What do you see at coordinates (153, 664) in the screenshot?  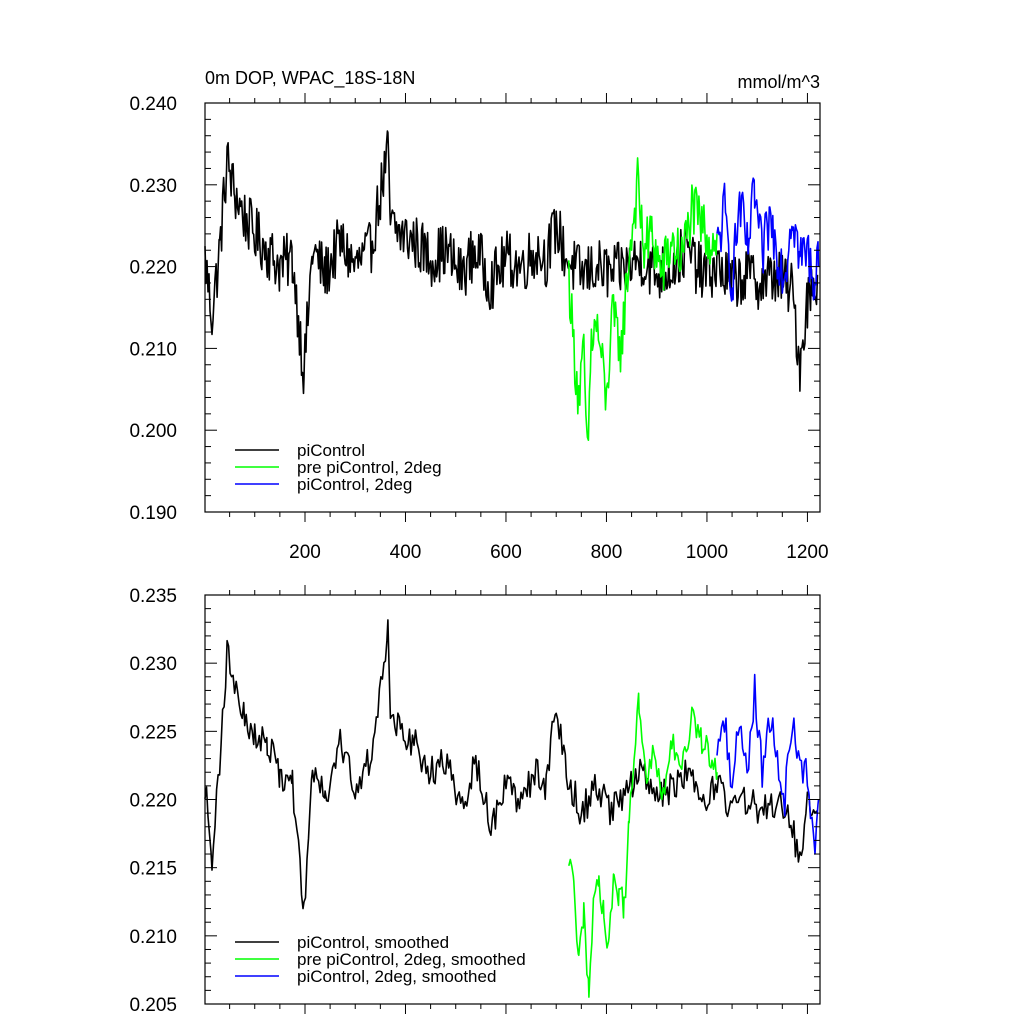 I see `bottom-y-tick-label: 0.230` at bounding box center [153, 664].